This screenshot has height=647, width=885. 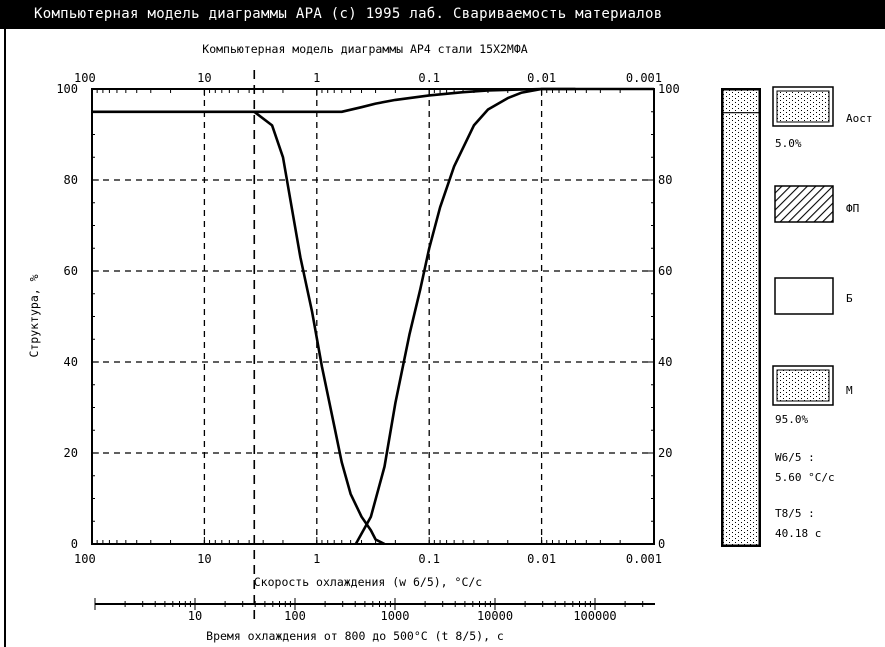 What do you see at coordinates (71, 180) in the screenshot?
I see `y-tick-label-left: 80` at bounding box center [71, 180].